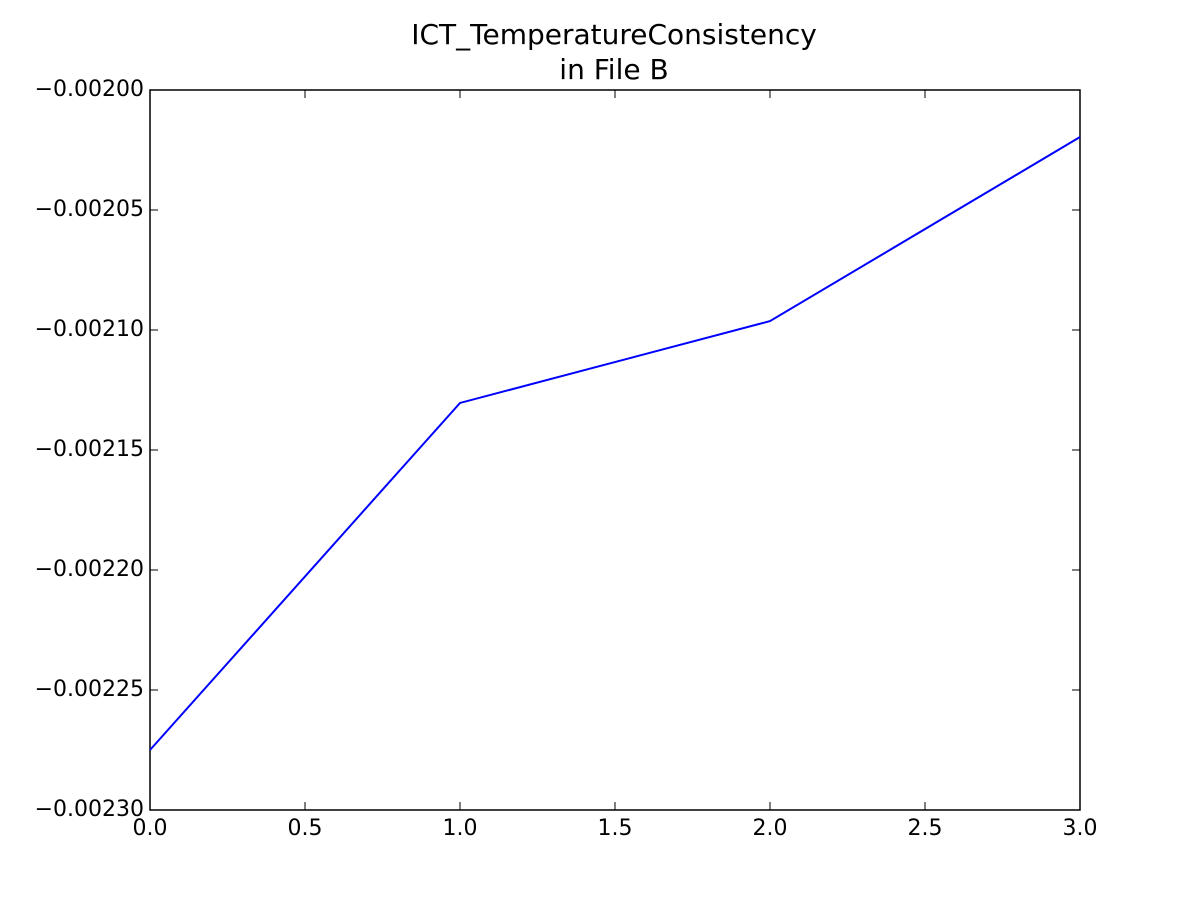 This screenshot has width=1200, height=900. Describe the element at coordinates (614, 34) in the screenshot. I see `chart-title: ICT_TemperatureConsistency` at that location.